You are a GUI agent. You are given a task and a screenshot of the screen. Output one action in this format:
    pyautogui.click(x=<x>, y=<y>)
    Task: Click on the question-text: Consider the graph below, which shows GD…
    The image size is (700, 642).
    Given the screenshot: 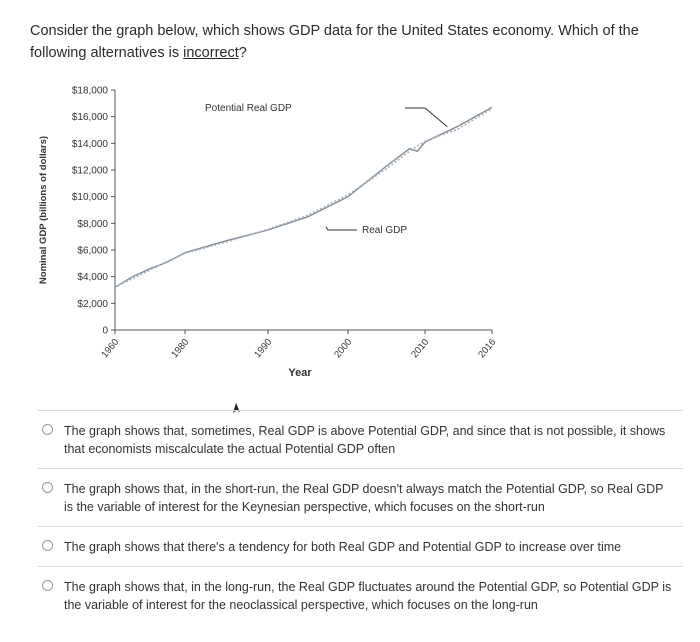 What is the action you would take?
    pyautogui.click(x=355, y=42)
    